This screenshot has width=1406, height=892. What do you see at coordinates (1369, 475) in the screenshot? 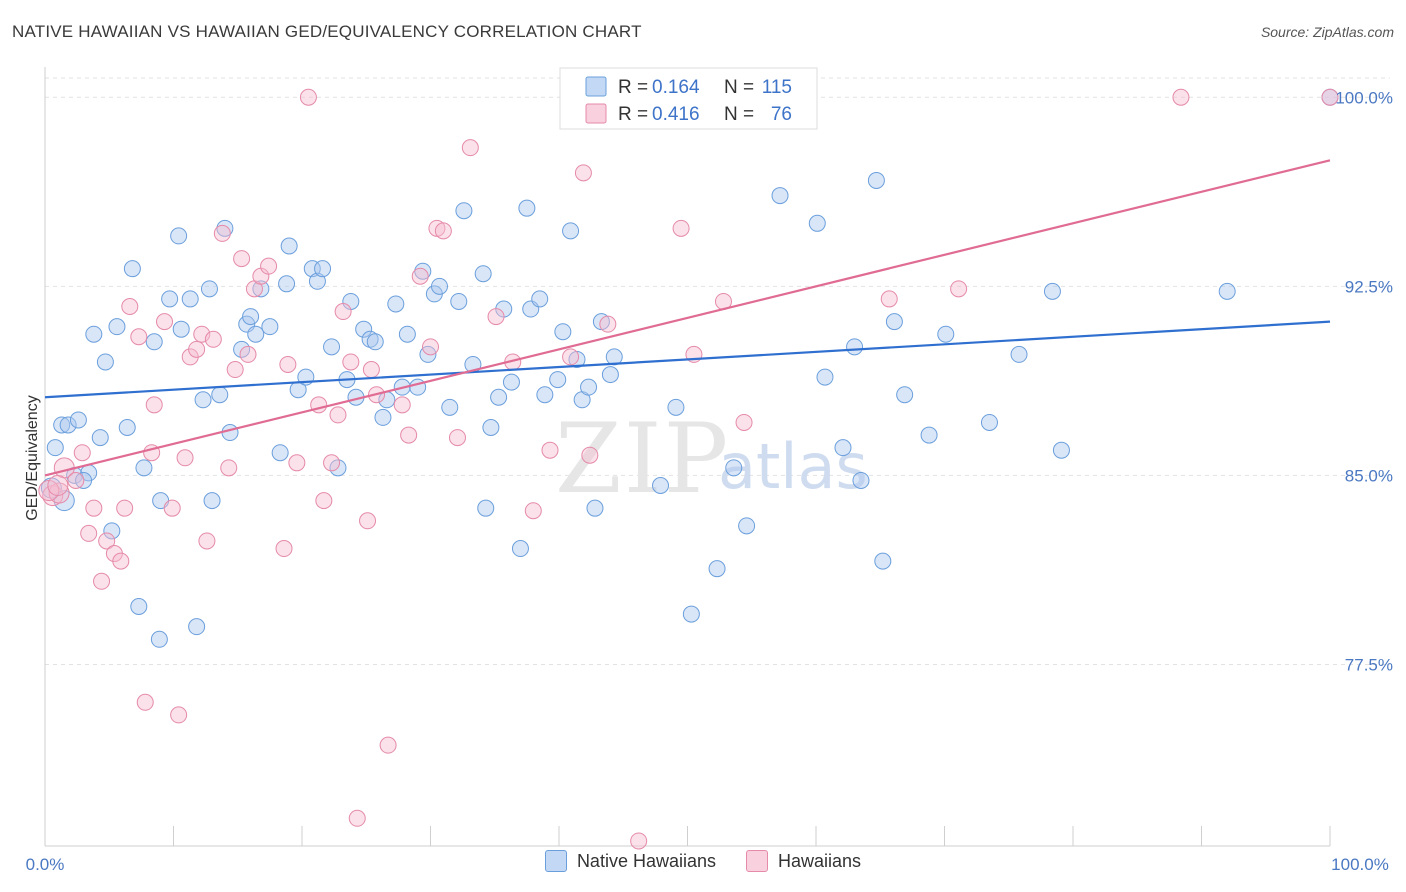
I see `y-tick-label: 85.0%` at bounding box center [1369, 475].